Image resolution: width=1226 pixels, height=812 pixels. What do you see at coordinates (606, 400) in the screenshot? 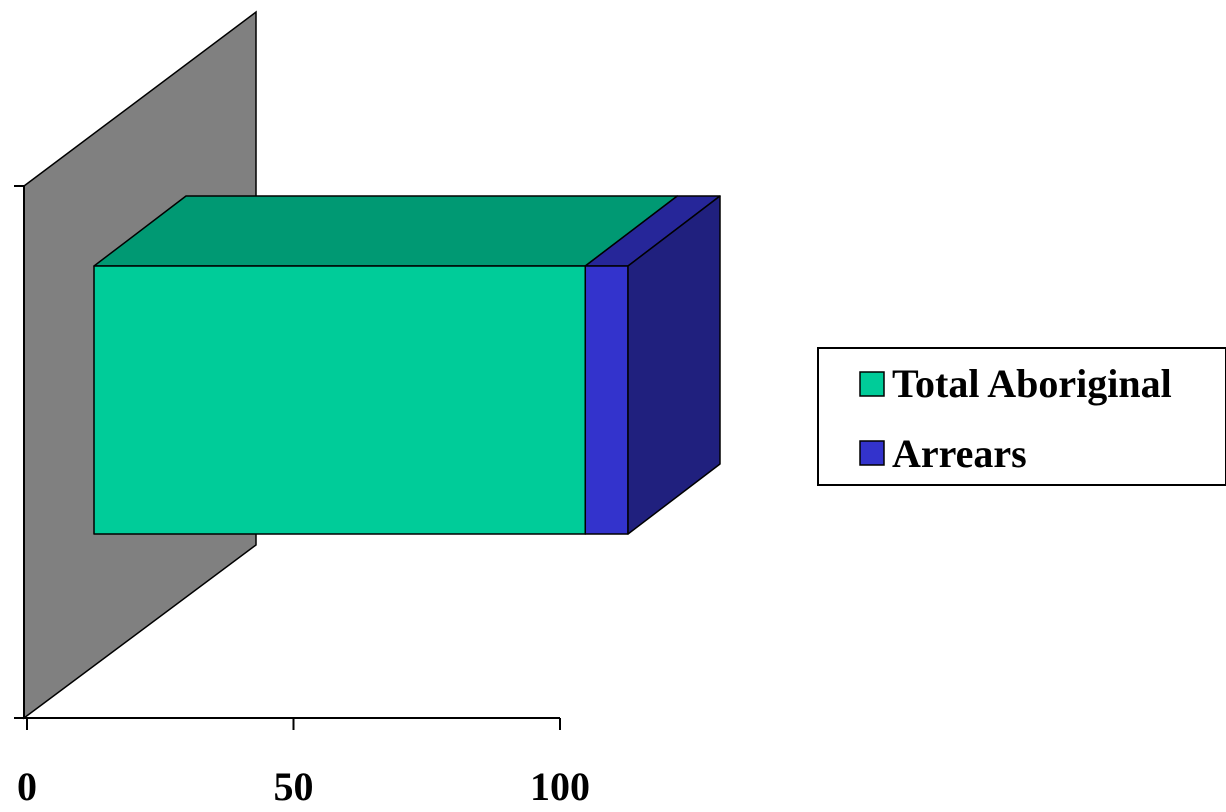
I see `bar-front-arrears` at bounding box center [606, 400].